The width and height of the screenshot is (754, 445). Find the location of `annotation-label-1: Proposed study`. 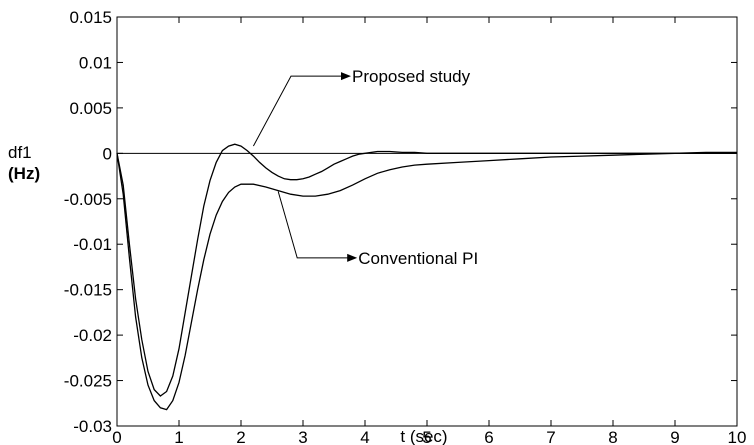

annotation-label-1: Proposed study is located at coordinates (411, 76).